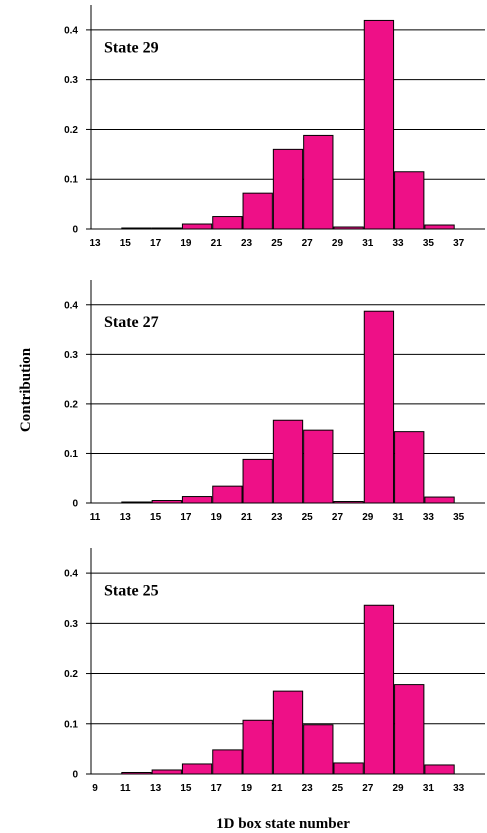 The height and width of the screenshot is (833, 487). Describe the element at coordinates (131, 322) in the screenshot. I see `panel-title: State 27` at that location.